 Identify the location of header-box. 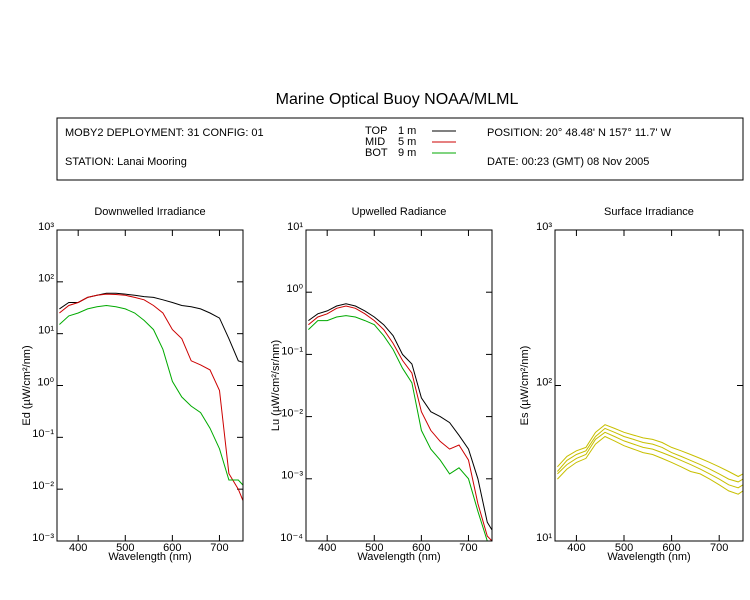
(400, 149).